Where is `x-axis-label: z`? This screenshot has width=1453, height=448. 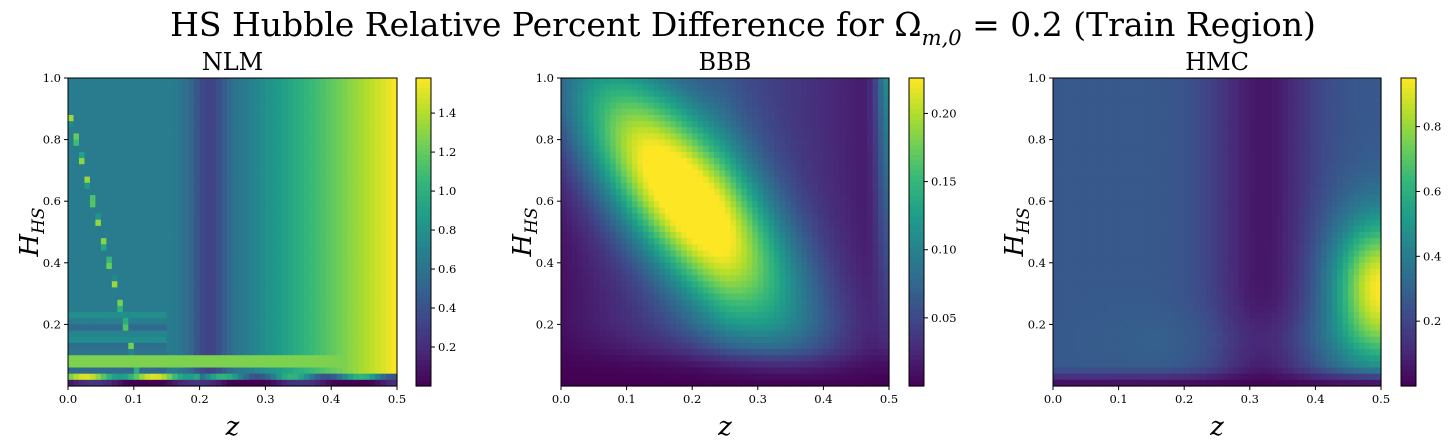 x-axis-label: z is located at coordinates (232, 427).